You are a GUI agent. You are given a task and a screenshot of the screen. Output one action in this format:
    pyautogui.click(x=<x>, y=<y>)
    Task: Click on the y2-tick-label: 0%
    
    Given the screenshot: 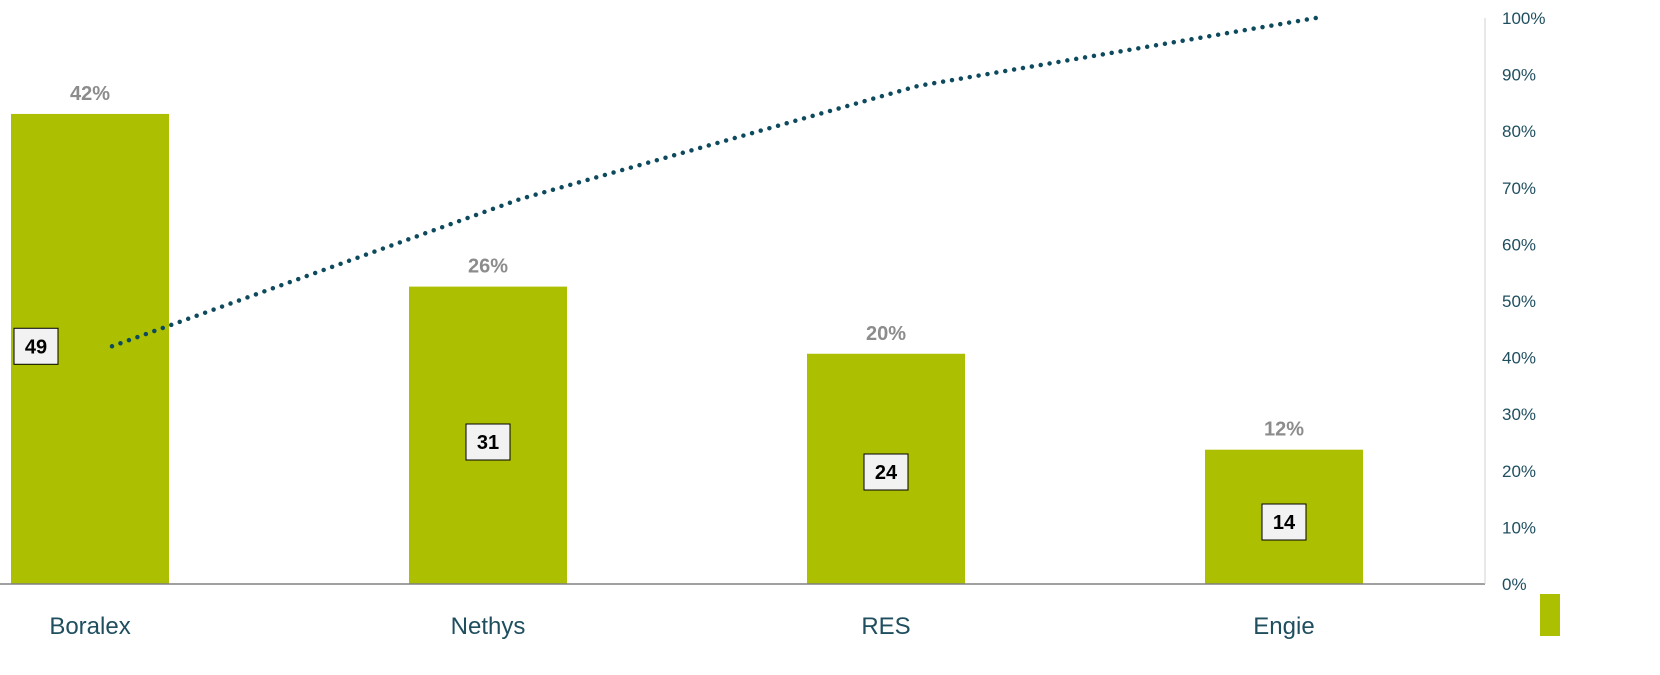 What is the action you would take?
    pyautogui.click(x=1514, y=584)
    